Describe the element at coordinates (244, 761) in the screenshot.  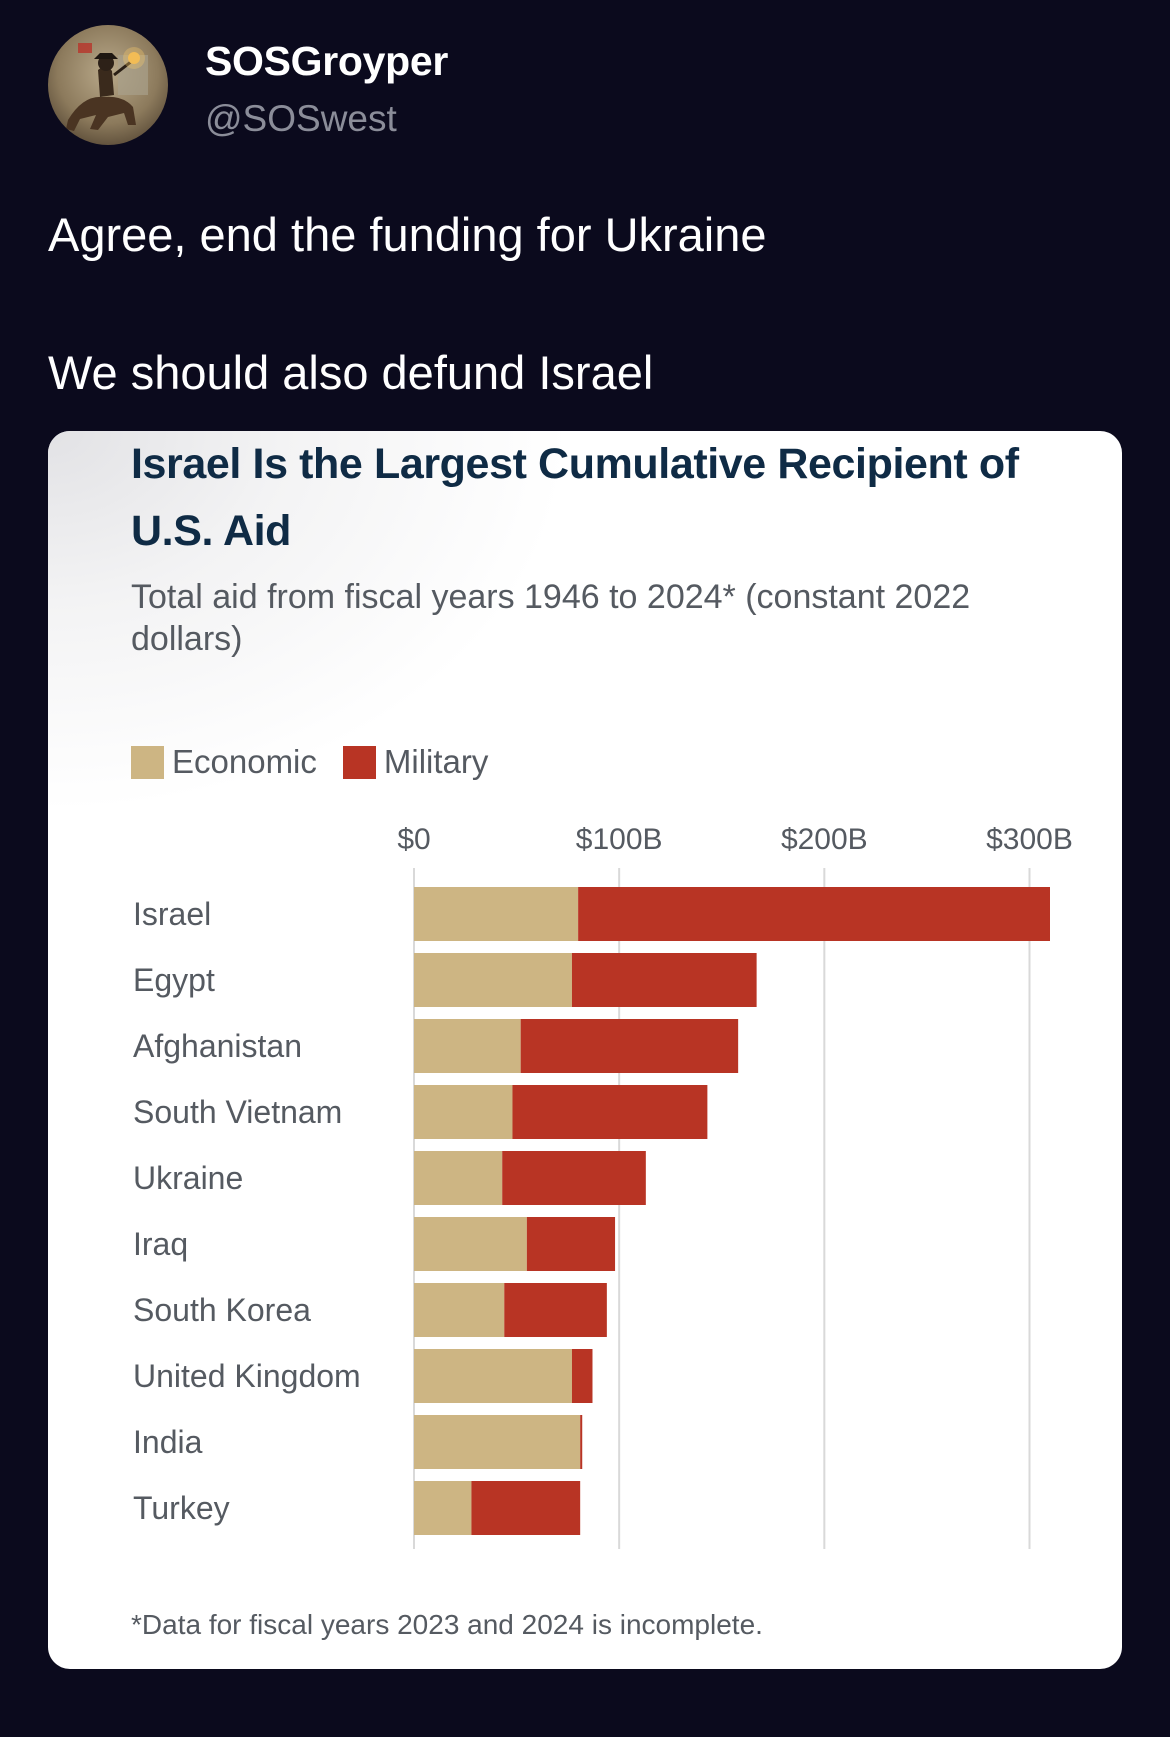
I see `legend-label-economic: Economic` at that location.